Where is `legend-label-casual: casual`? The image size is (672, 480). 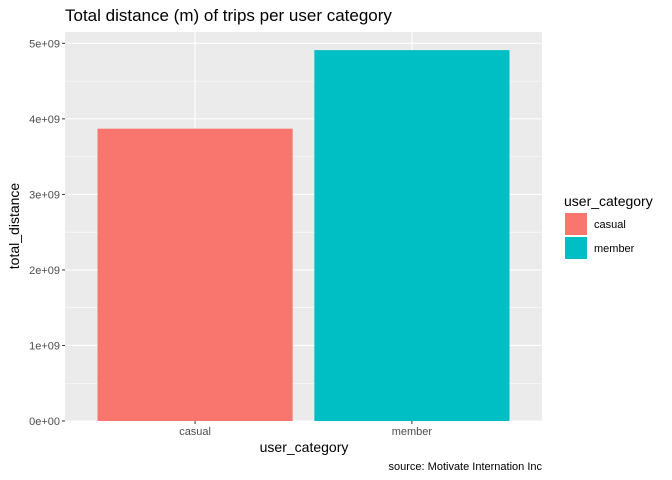 legend-label-casual: casual is located at coordinates (610, 225).